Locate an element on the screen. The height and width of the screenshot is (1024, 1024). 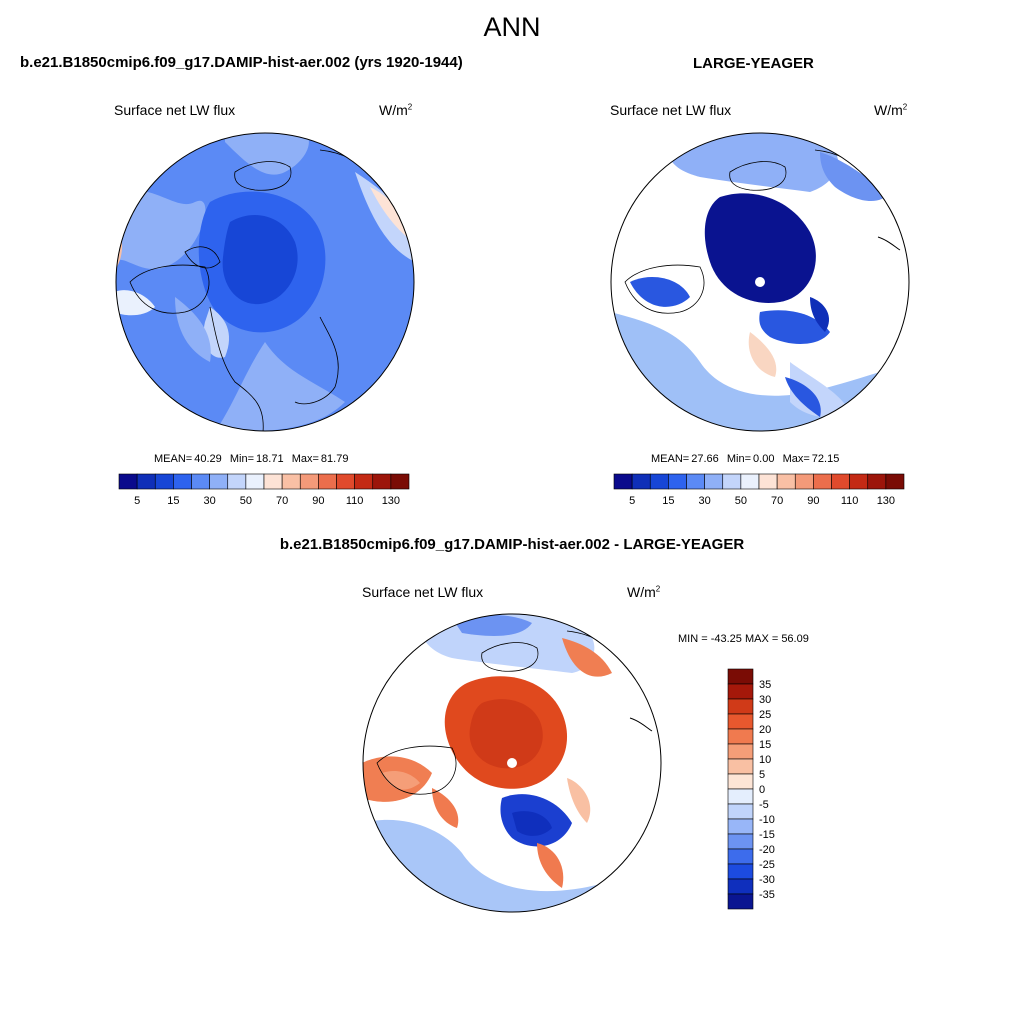
diff-colorbar-tick-label: 0 is located at coordinates (762, 790).